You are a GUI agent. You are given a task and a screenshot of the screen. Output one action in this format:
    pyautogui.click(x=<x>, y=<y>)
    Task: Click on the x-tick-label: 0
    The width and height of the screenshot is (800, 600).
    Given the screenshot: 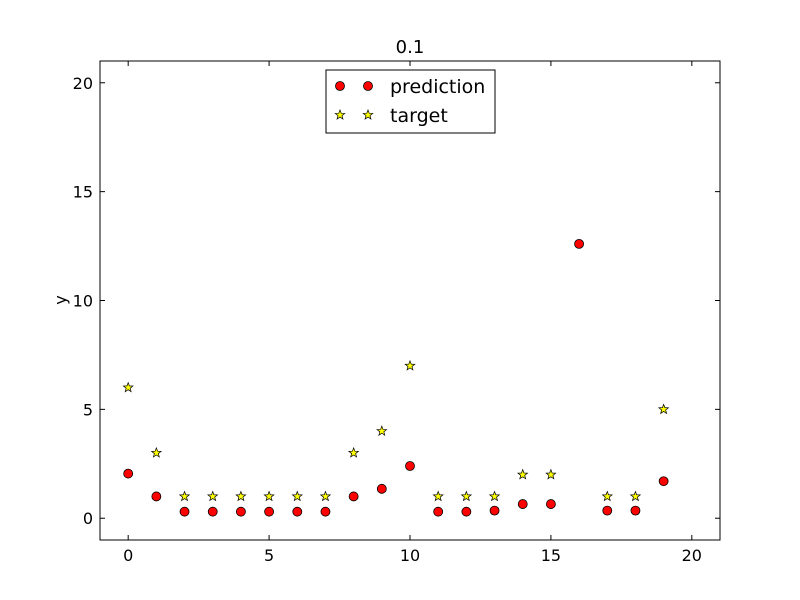 What is the action you would take?
    pyautogui.click(x=128, y=555)
    